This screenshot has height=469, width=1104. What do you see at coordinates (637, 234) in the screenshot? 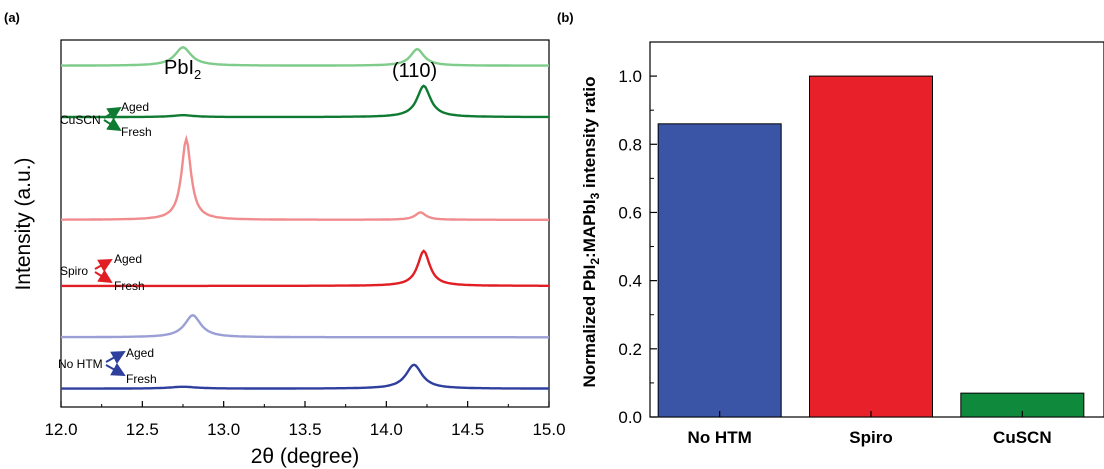
I see `plot-b-y-ticks: 0.0 0.2 0.4 0.6 0.8 1.0` at bounding box center [637, 234].